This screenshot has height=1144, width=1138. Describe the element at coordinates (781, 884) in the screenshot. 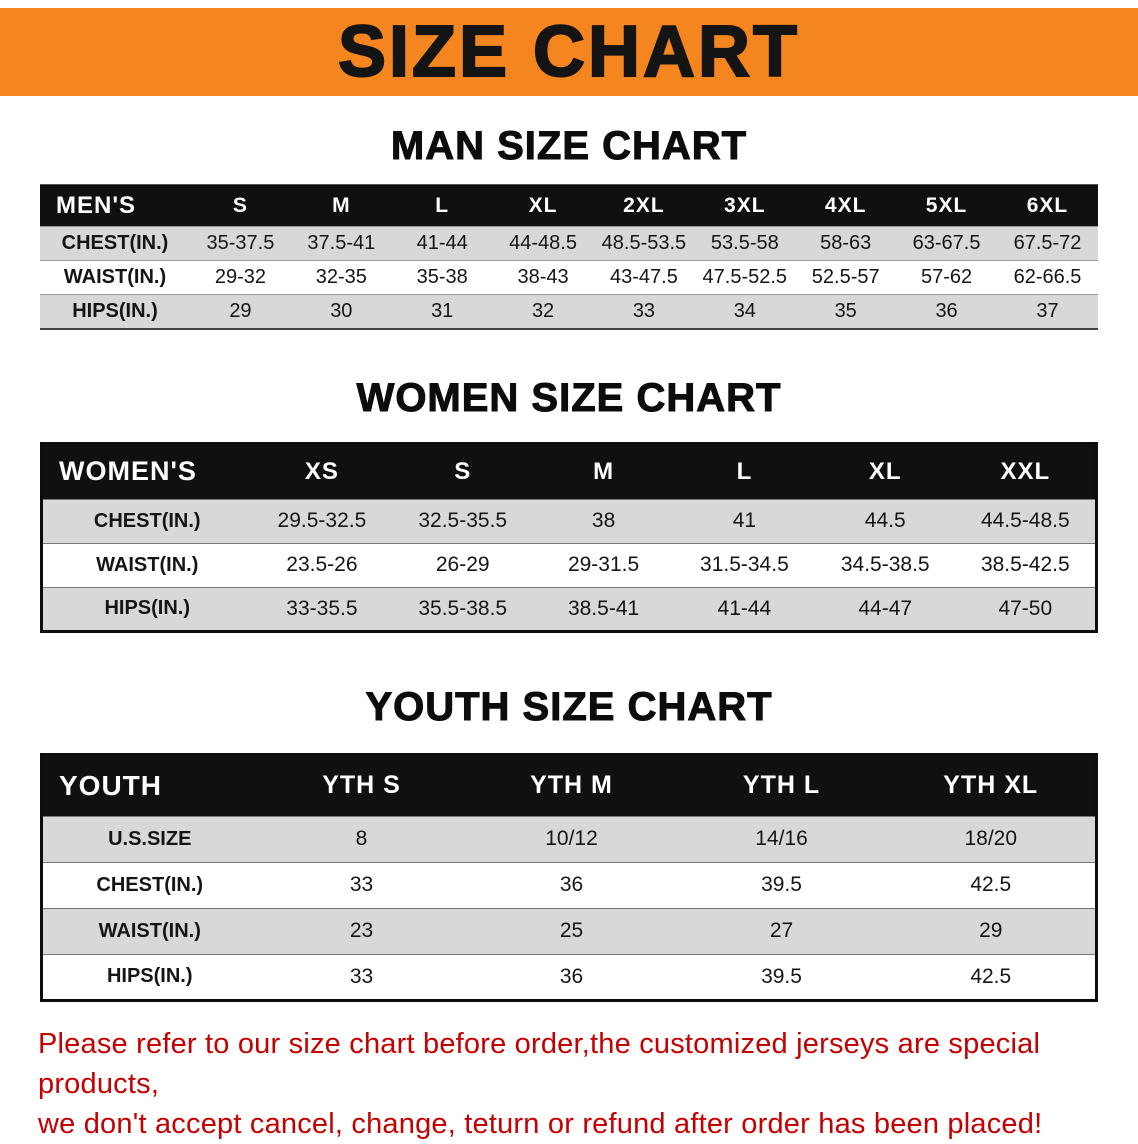

I see `size-value-cell: 39.5` at that location.